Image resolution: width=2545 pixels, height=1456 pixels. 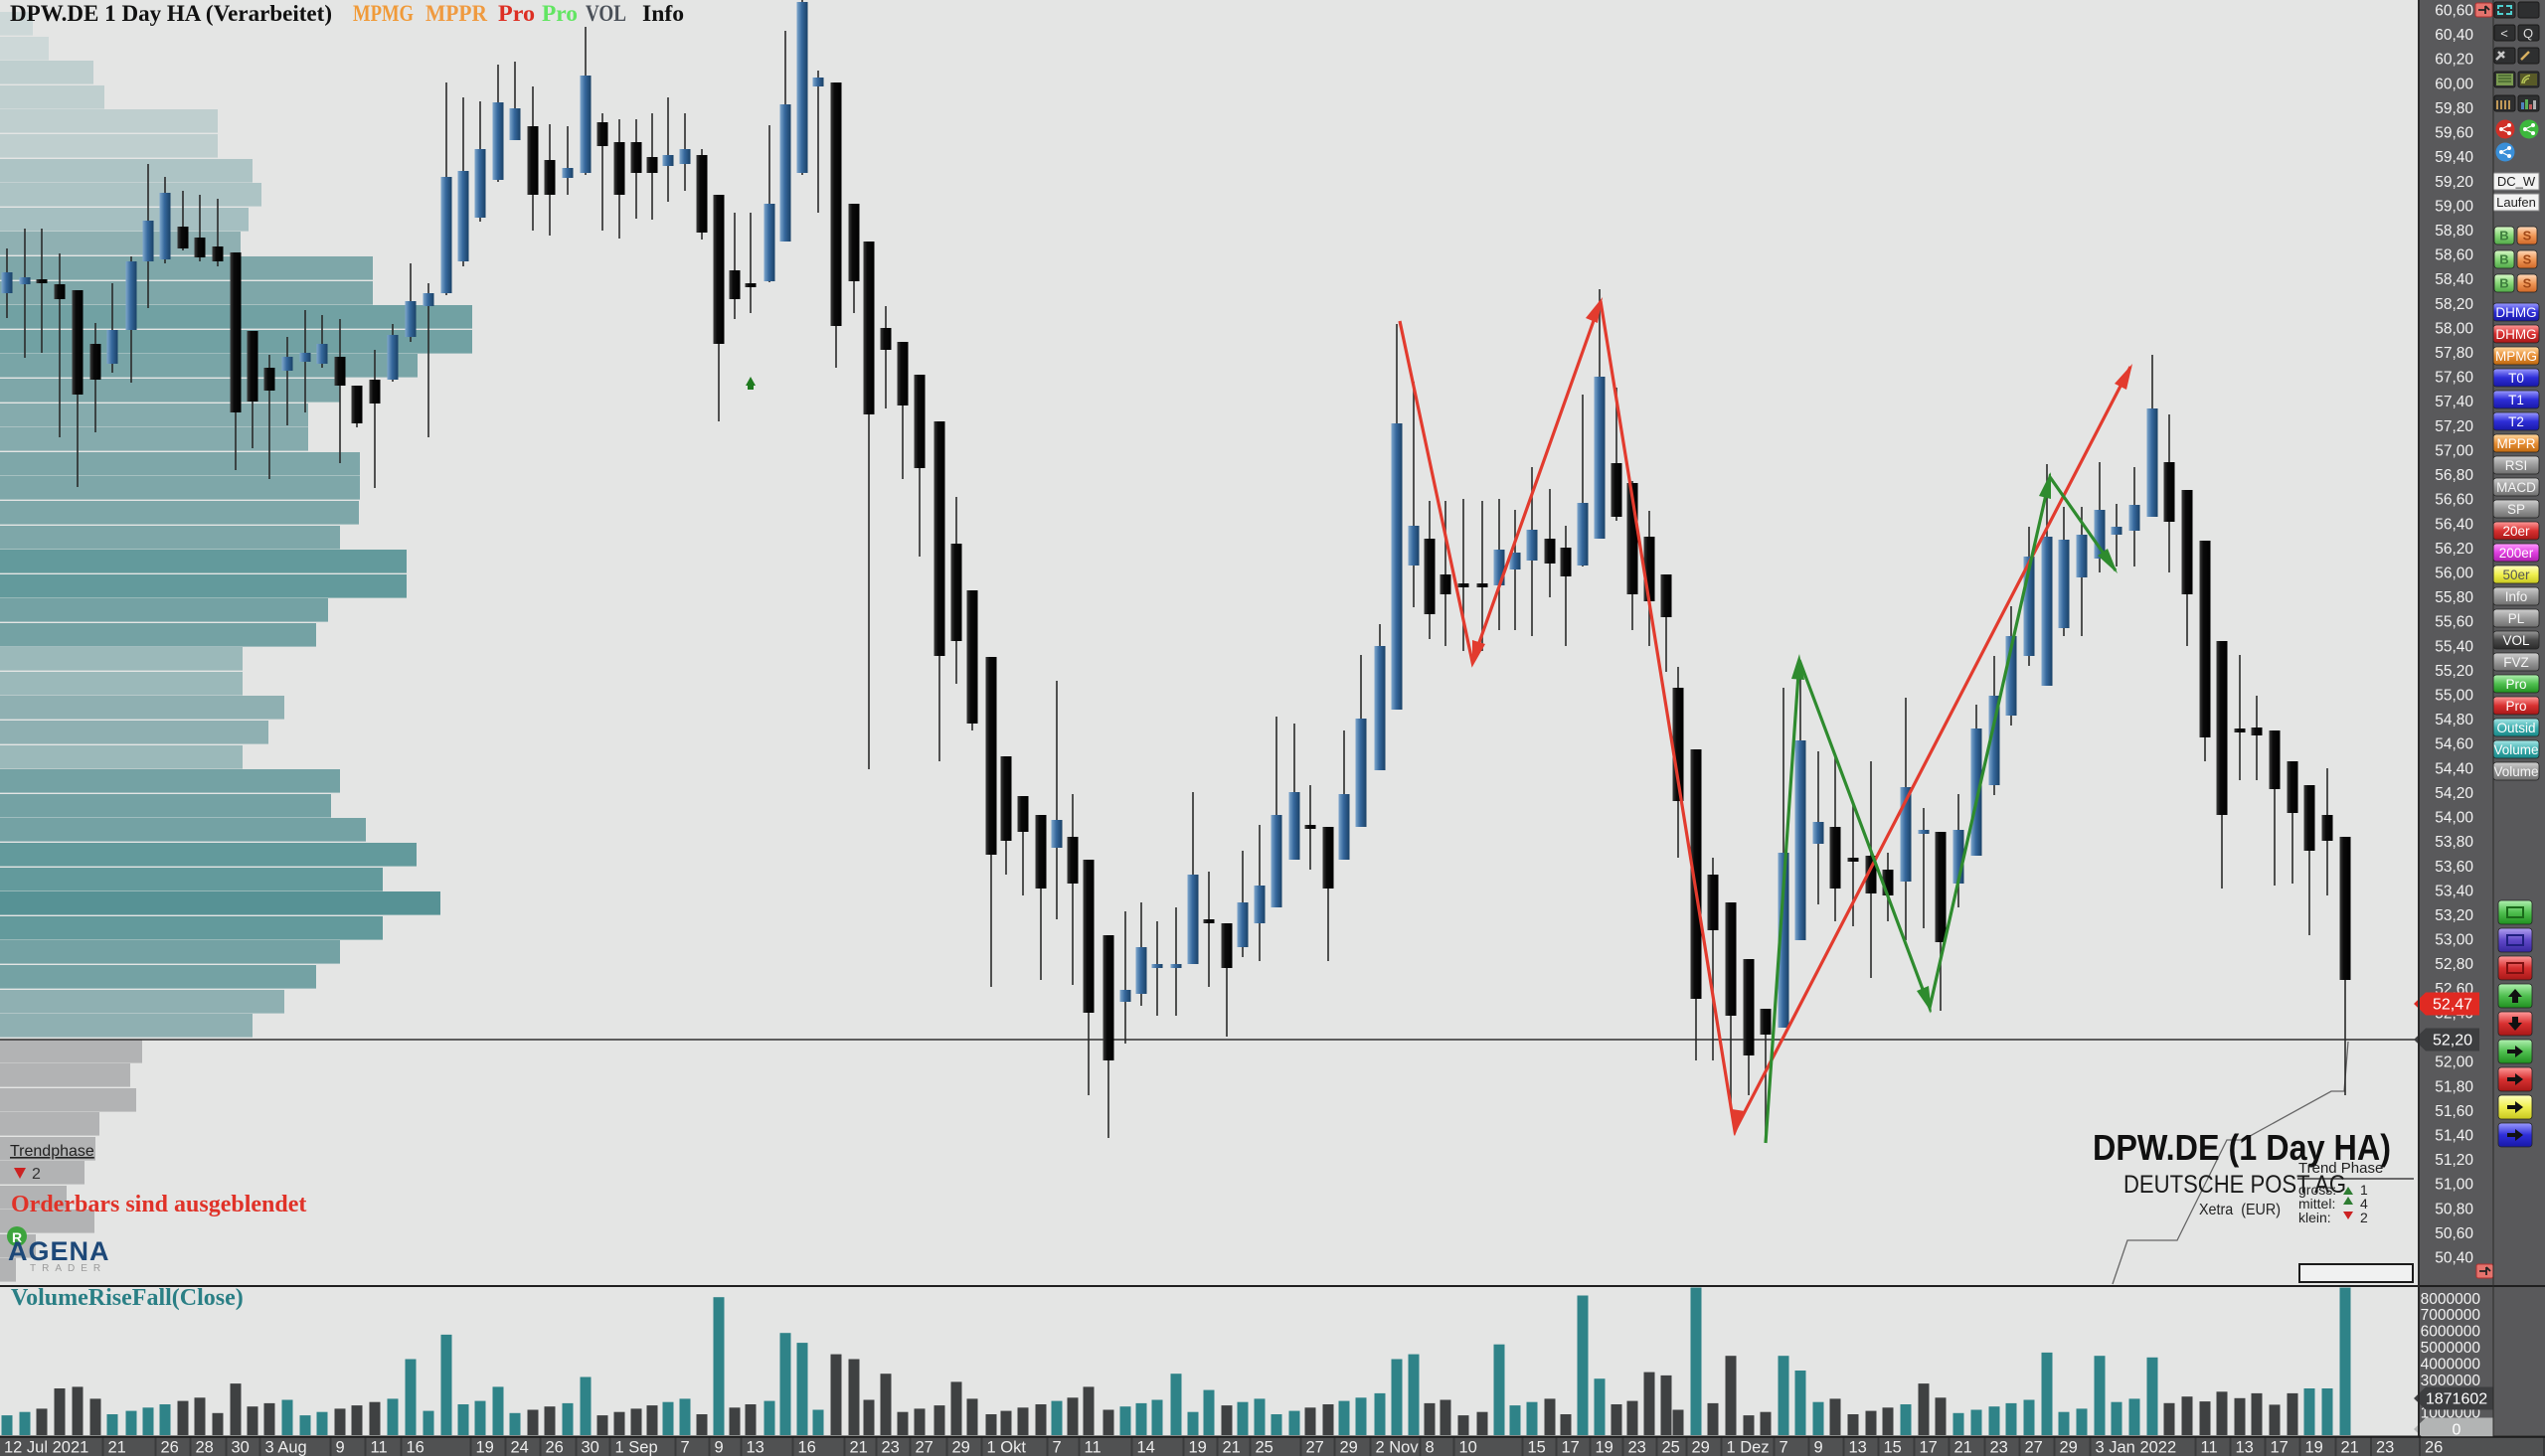 What do you see at coordinates (2452, 1005) in the screenshot?
I see `svg-text: 52,47` at bounding box center [2452, 1005].